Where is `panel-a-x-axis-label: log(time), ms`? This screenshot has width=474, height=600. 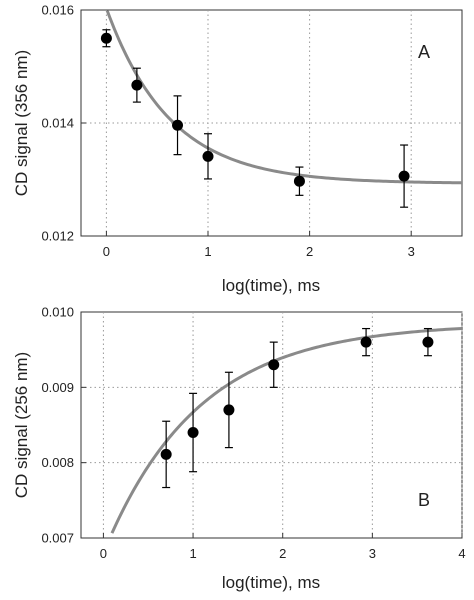 panel-a-x-axis-label: log(time), ms is located at coordinates (271, 285).